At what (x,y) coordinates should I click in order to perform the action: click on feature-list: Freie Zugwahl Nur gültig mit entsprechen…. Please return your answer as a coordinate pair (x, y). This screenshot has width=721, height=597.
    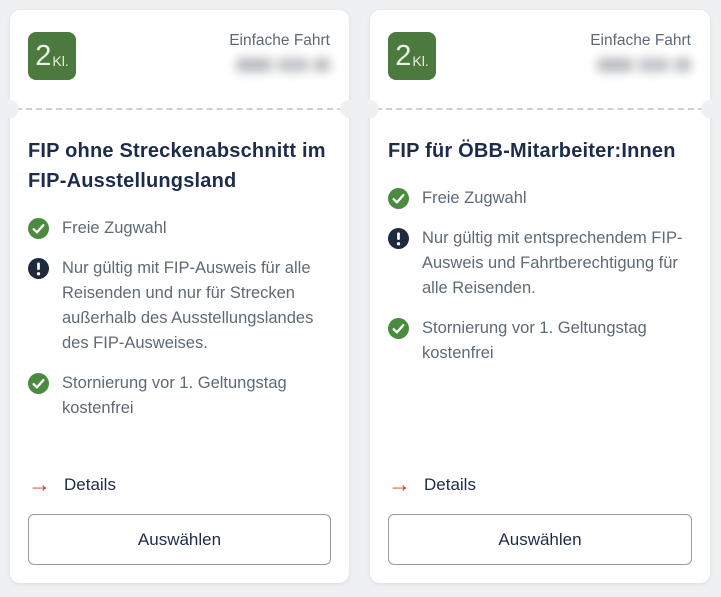
    Looking at the image, I should click on (540, 283).